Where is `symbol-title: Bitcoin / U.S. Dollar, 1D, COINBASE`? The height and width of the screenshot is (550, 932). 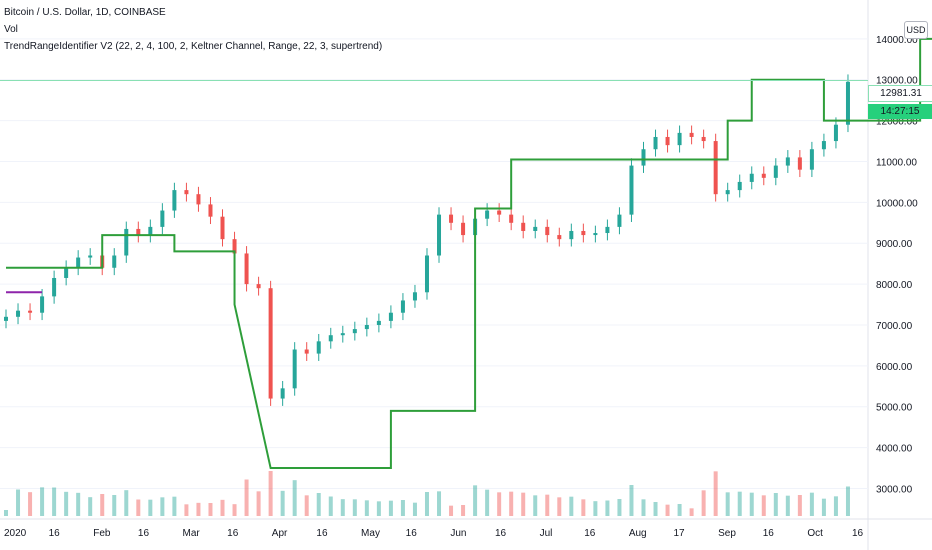
symbol-title: Bitcoin / U.S. Dollar, 1D, COINBASE is located at coordinates (85, 12).